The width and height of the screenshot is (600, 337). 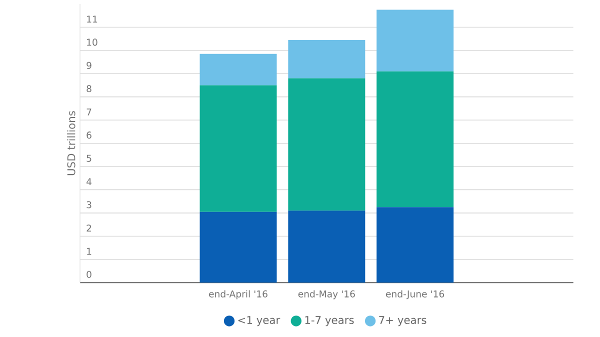 What do you see at coordinates (89, 181) in the screenshot?
I see `y-tick-label: 4` at bounding box center [89, 181].